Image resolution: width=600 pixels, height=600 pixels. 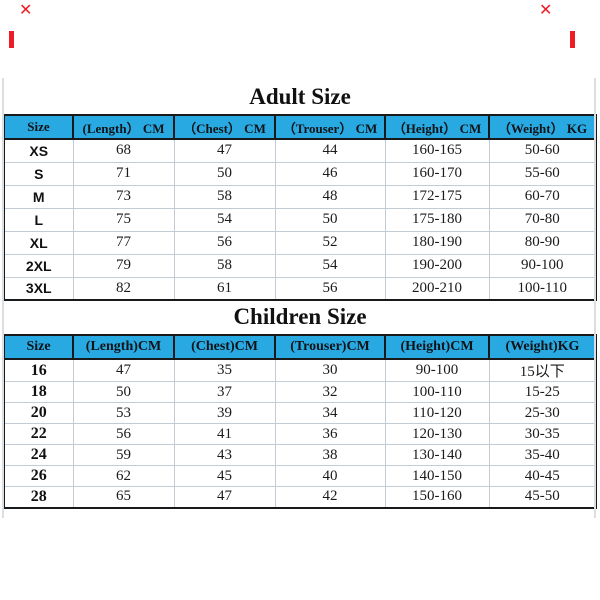 What do you see at coordinates (542, 219) in the screenshot?
I see `value-cell: 70-80` at bounding box center [542, 219].